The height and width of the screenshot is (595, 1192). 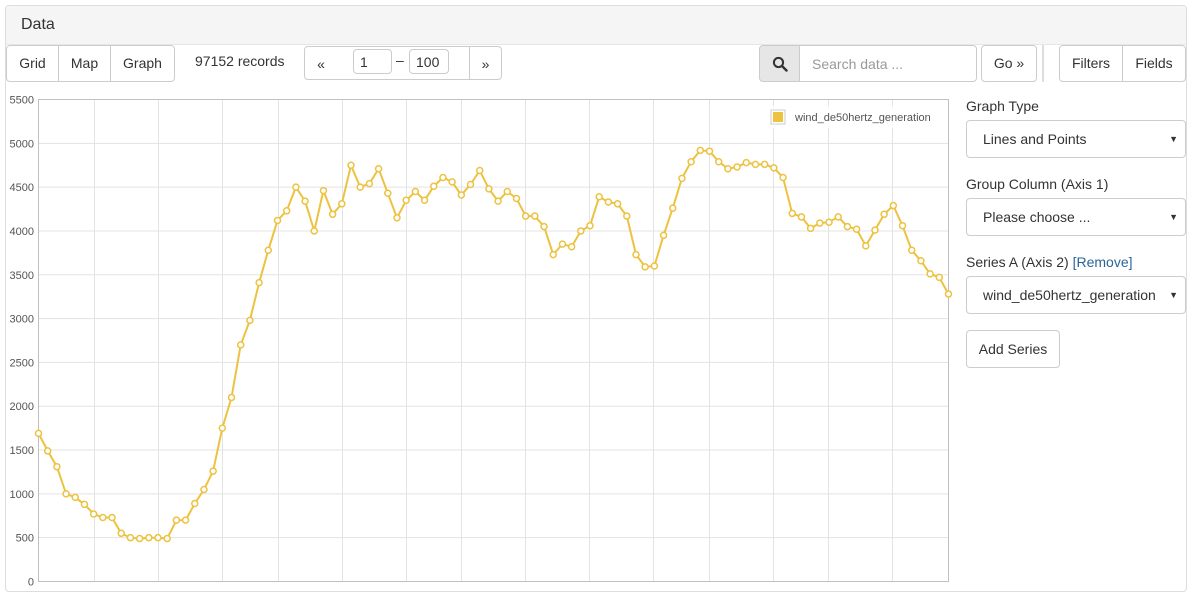 I want to click on grid-view-button: Grid, so click(x=32, y=63).